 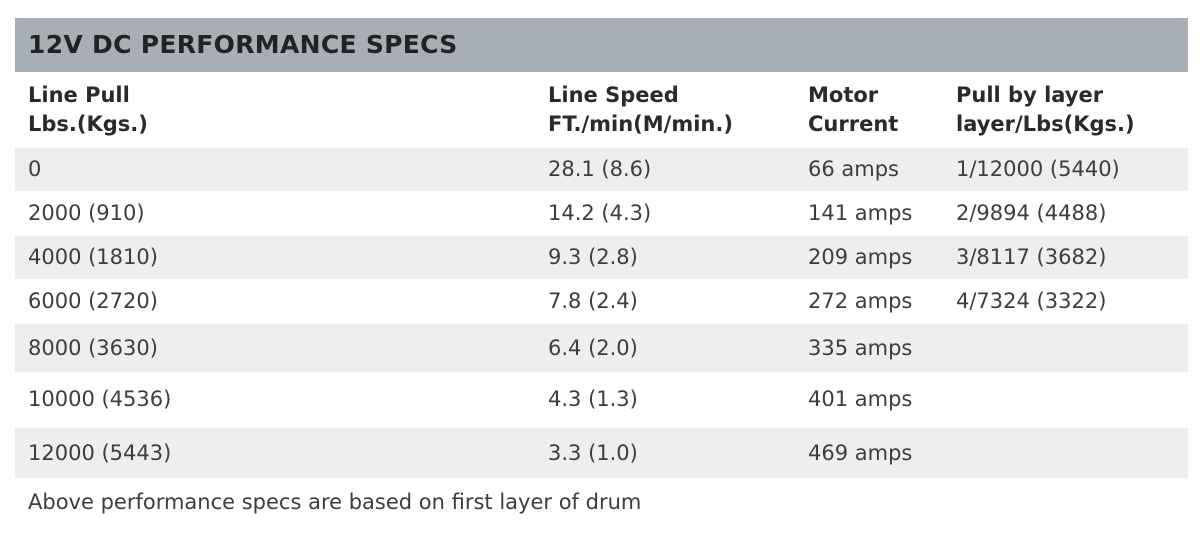 I want to click on table-cell: 4.3 (1.3), so click(x=593, y=399).